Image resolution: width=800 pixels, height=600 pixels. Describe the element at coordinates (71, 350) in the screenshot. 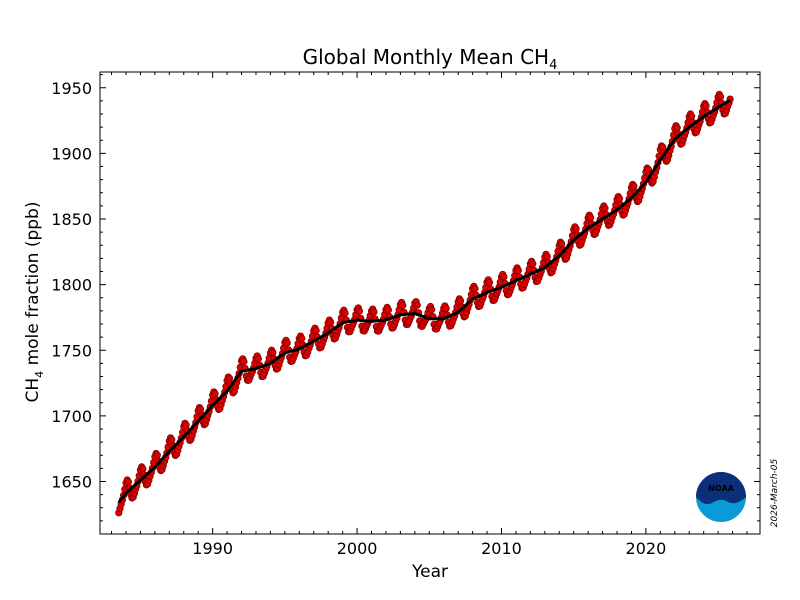

I see `y-tick-label: 1750` at that location.